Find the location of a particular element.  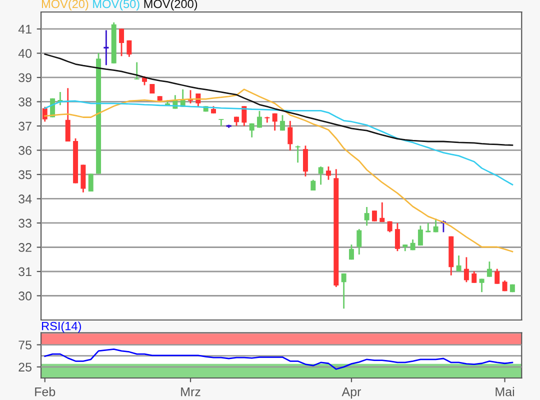

line-series is located at coordinates (279, 359).